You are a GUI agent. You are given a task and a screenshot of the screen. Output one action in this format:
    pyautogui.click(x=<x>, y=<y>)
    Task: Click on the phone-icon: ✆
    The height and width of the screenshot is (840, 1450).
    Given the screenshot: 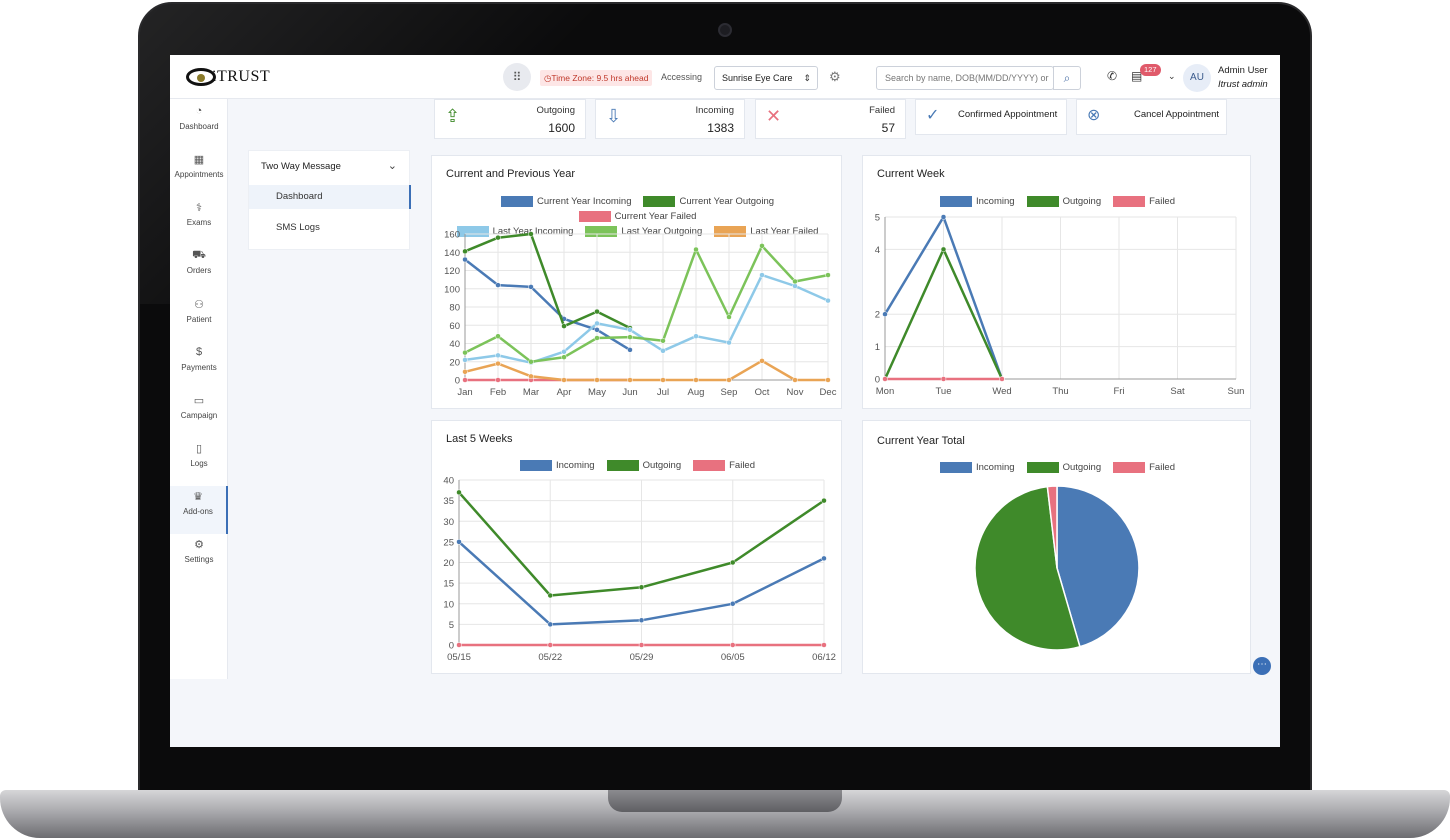 What is the action you would take?
    pyautogui.click(x=1112, y=76)
    